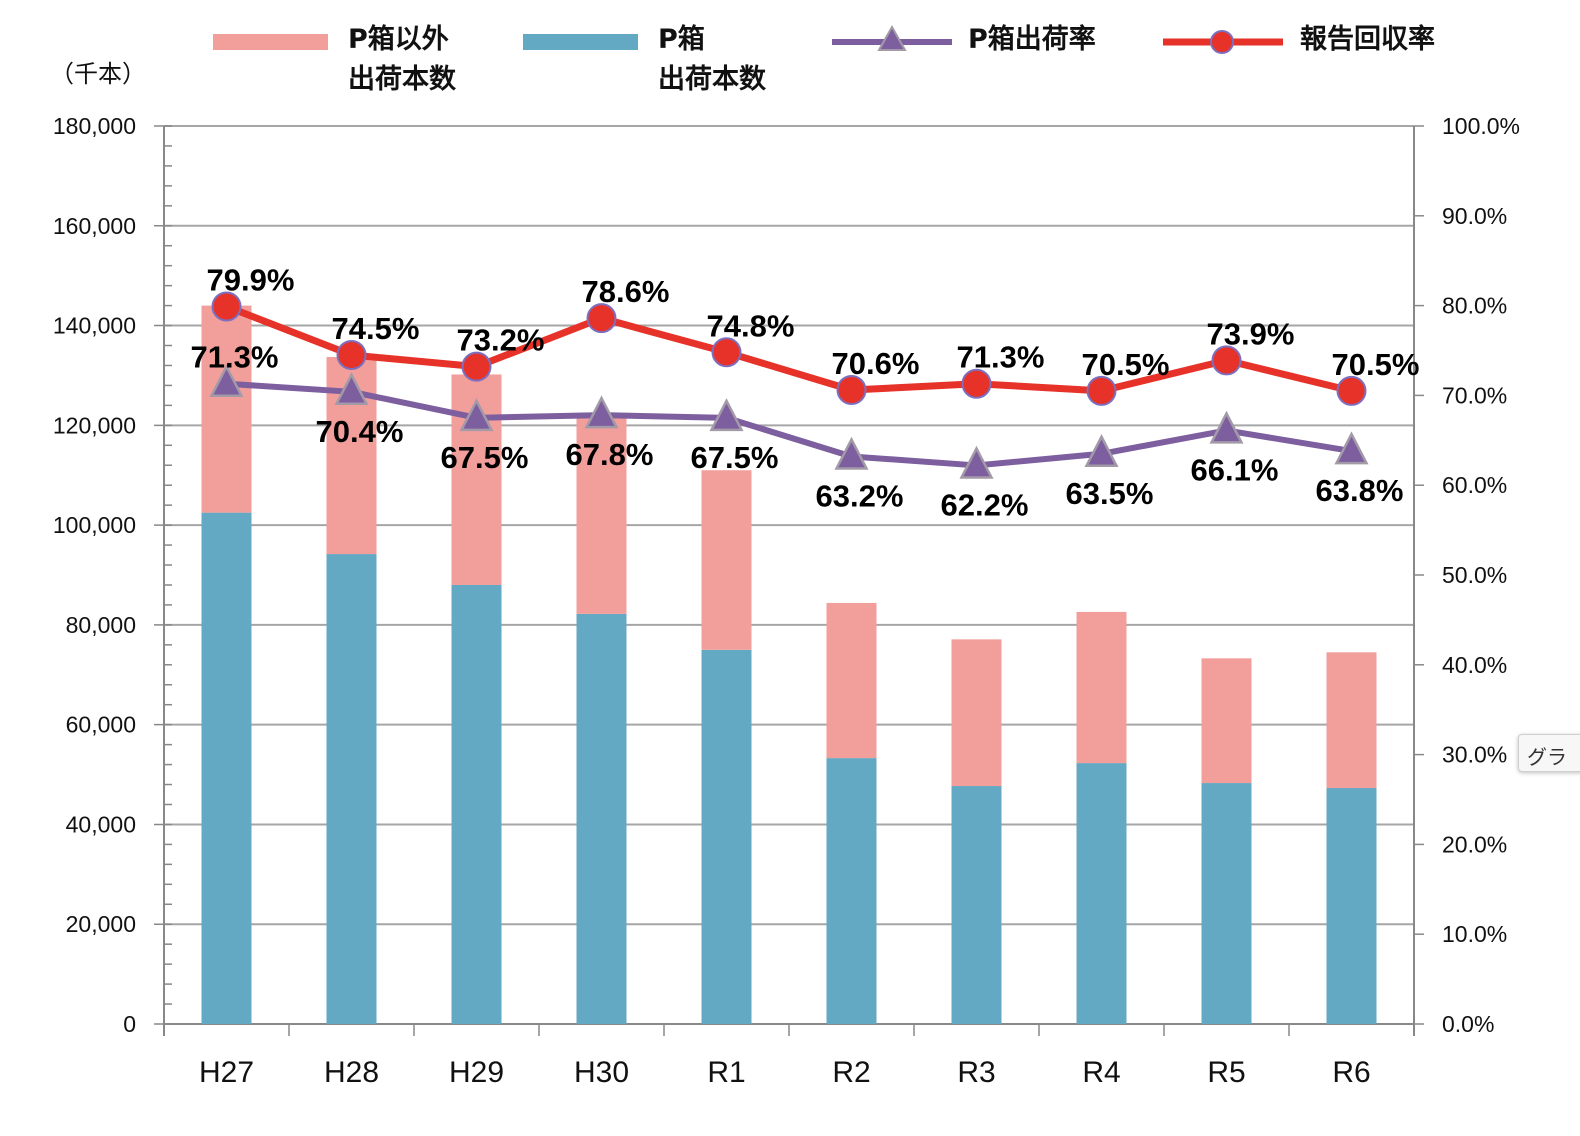 The image size is (1580, 1136). Describe the element at coordinates (1251, 333) in the screenshot. I see `report-rate-label: 73.9%` at that location.